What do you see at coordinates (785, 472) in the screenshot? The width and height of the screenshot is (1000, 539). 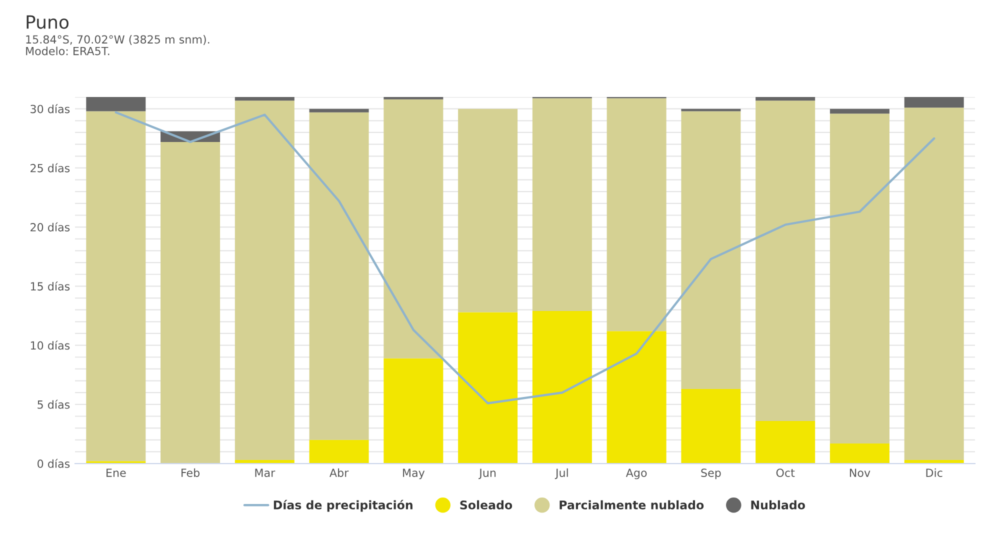 I see `x-tick-label: Oct` at bounding box center [785, 472].